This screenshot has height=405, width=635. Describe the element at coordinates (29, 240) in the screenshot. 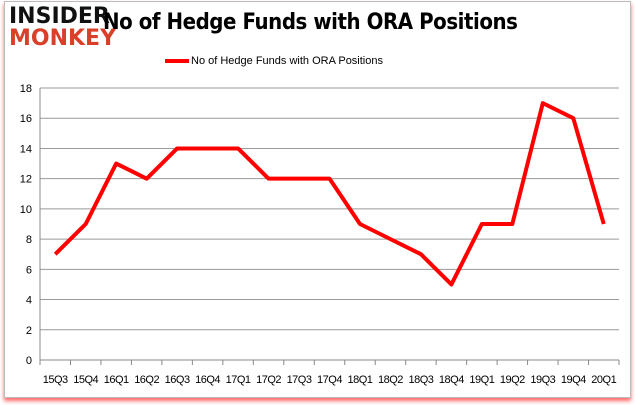

I see `y-tick-label: 8` at that location.